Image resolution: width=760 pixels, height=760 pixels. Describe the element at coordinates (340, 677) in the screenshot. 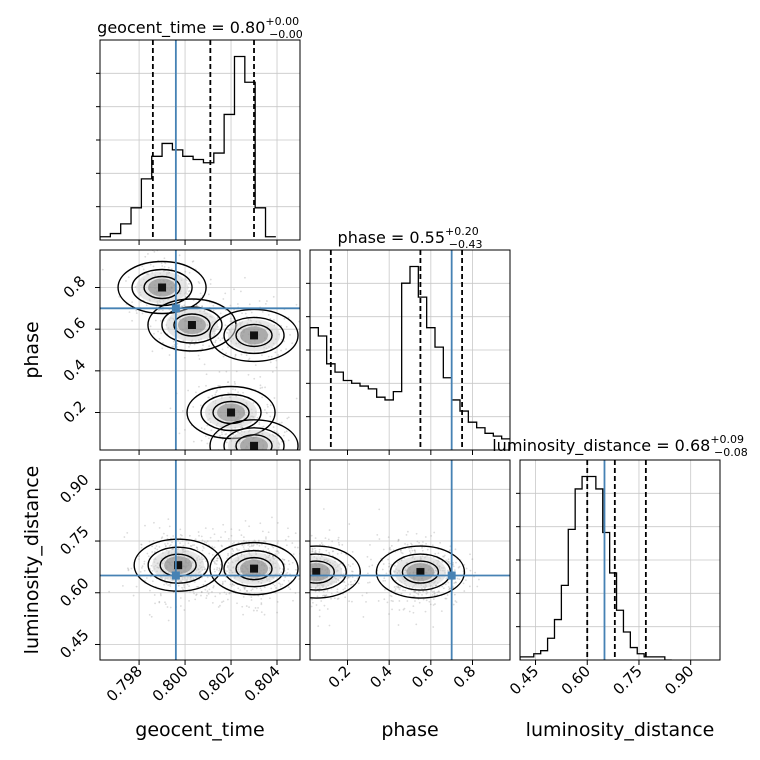

I see `x-tick-label-phase-0: 0.2` at that location.